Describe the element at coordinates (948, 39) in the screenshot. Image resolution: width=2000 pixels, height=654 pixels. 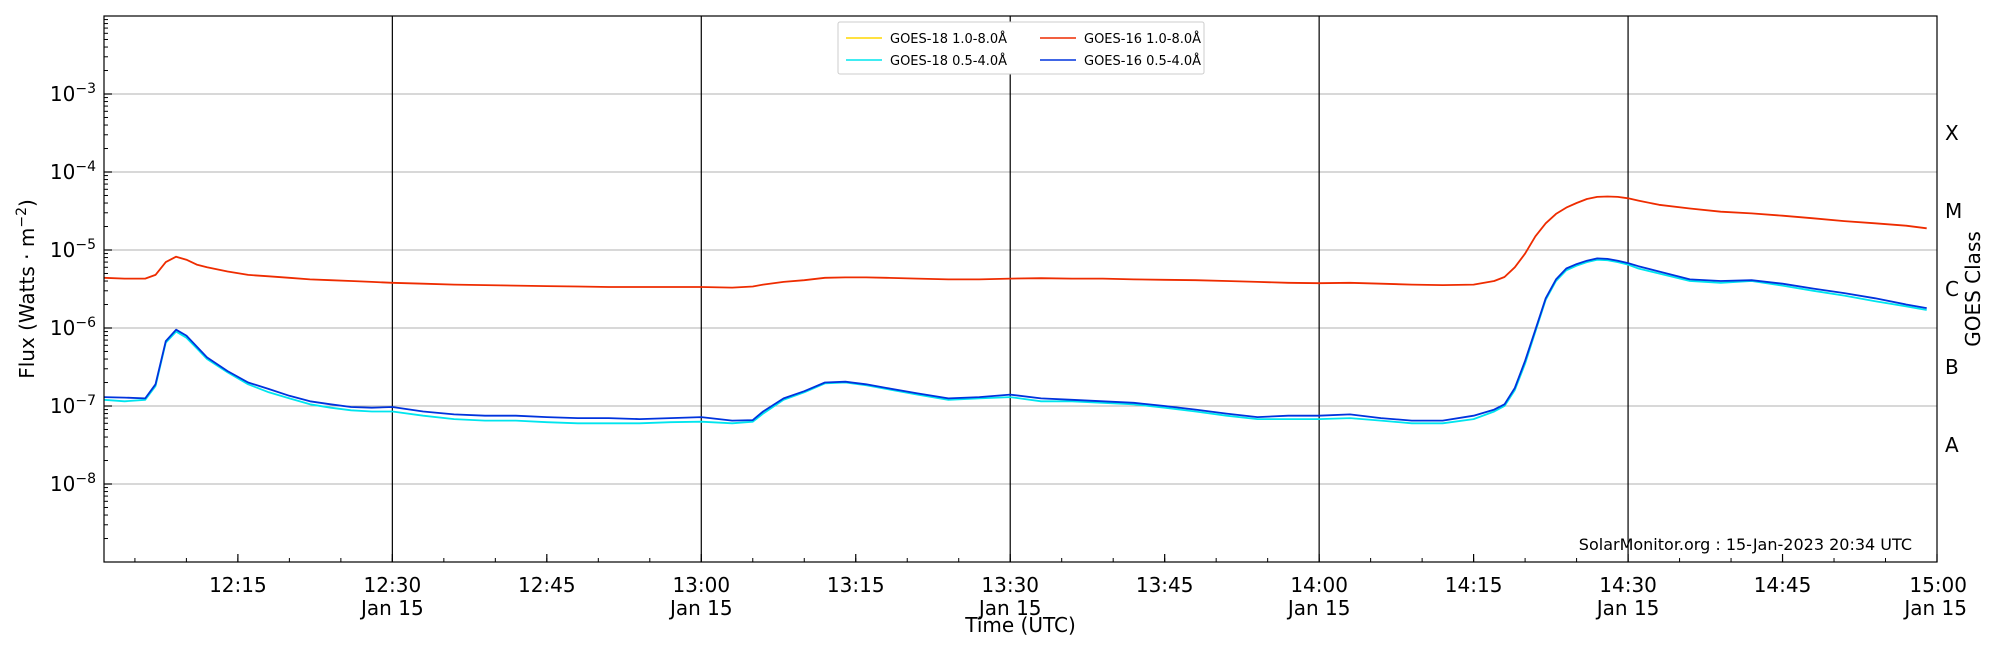
I see `legend-label-0: GOES-18 1.0-8.0Å` at that location.